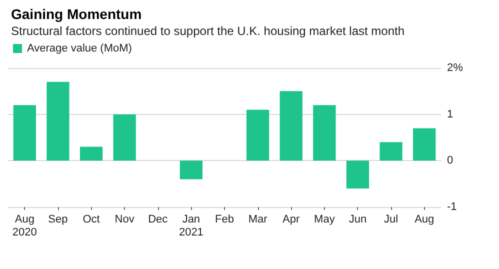 The width and height of the screenshot is (499, 269). What do you see at coordinates (258, 220) in the screenshot?
I see `x-tick-label: Mar` at bounding box center [258, 220].